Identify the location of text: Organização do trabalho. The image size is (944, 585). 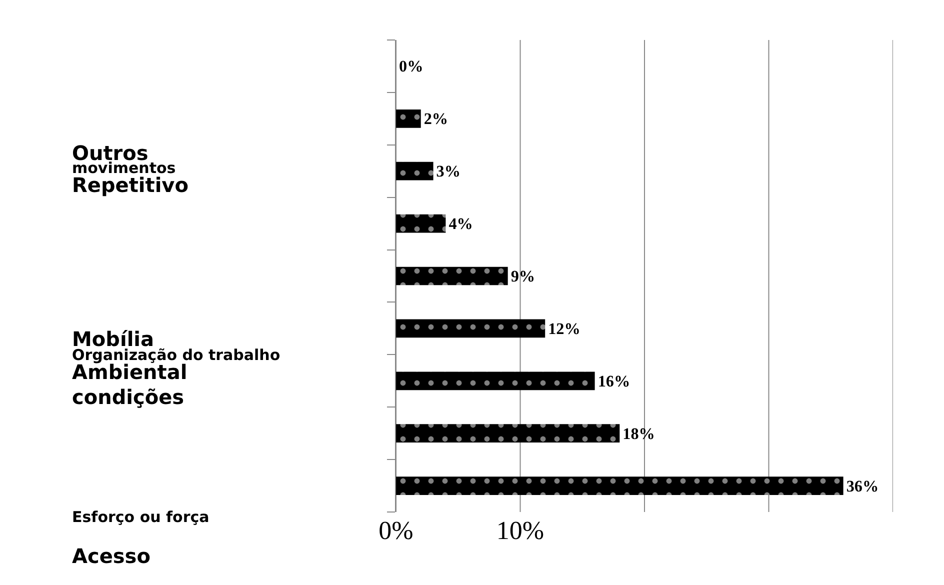
(176, 355).